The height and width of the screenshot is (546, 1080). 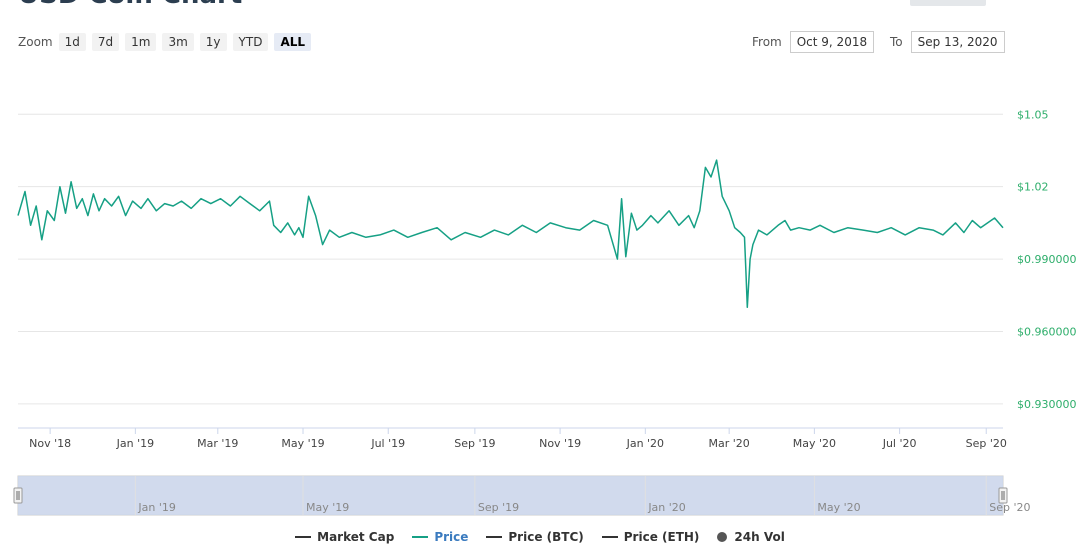 I want to click on x-tick-label: Jul '20, so click(x=899, y=443).